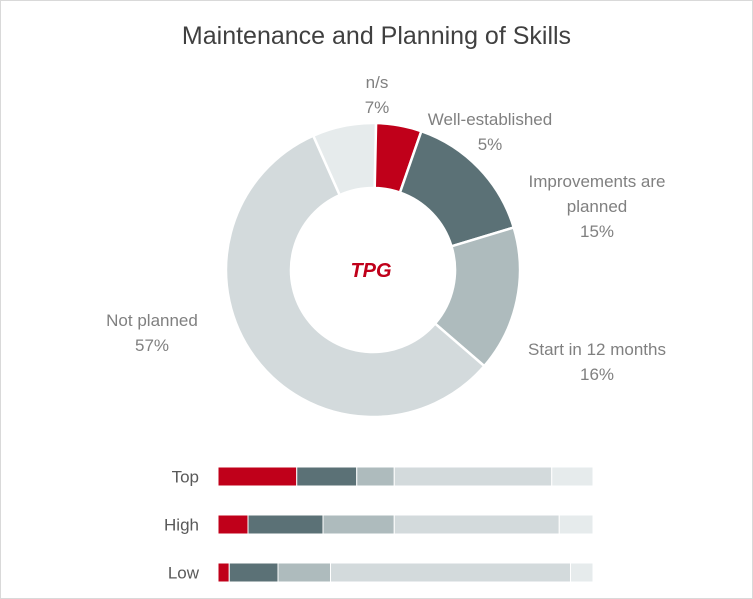 This screenshot has height=599, width=753. Describe the element at coordinates (490, 132) in the screenshot. I see `slice-label-well-established: Well-established 5%` at that location.